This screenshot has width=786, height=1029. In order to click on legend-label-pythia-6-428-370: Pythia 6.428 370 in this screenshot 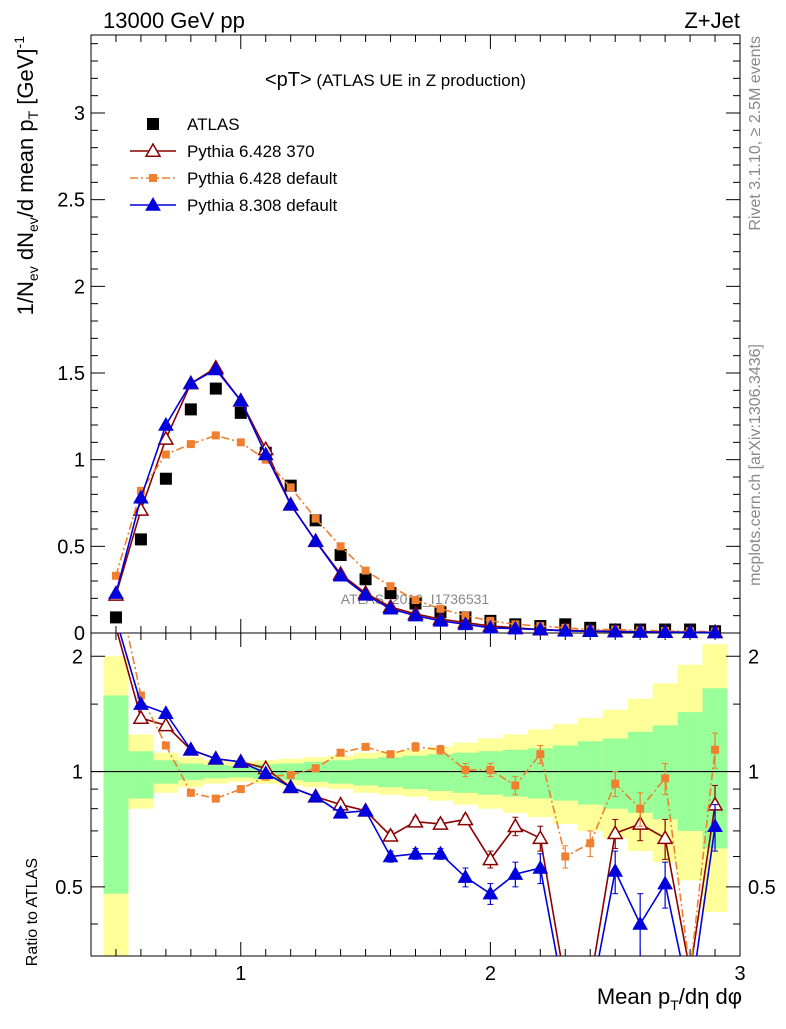, I will do `click(251, 151)`.